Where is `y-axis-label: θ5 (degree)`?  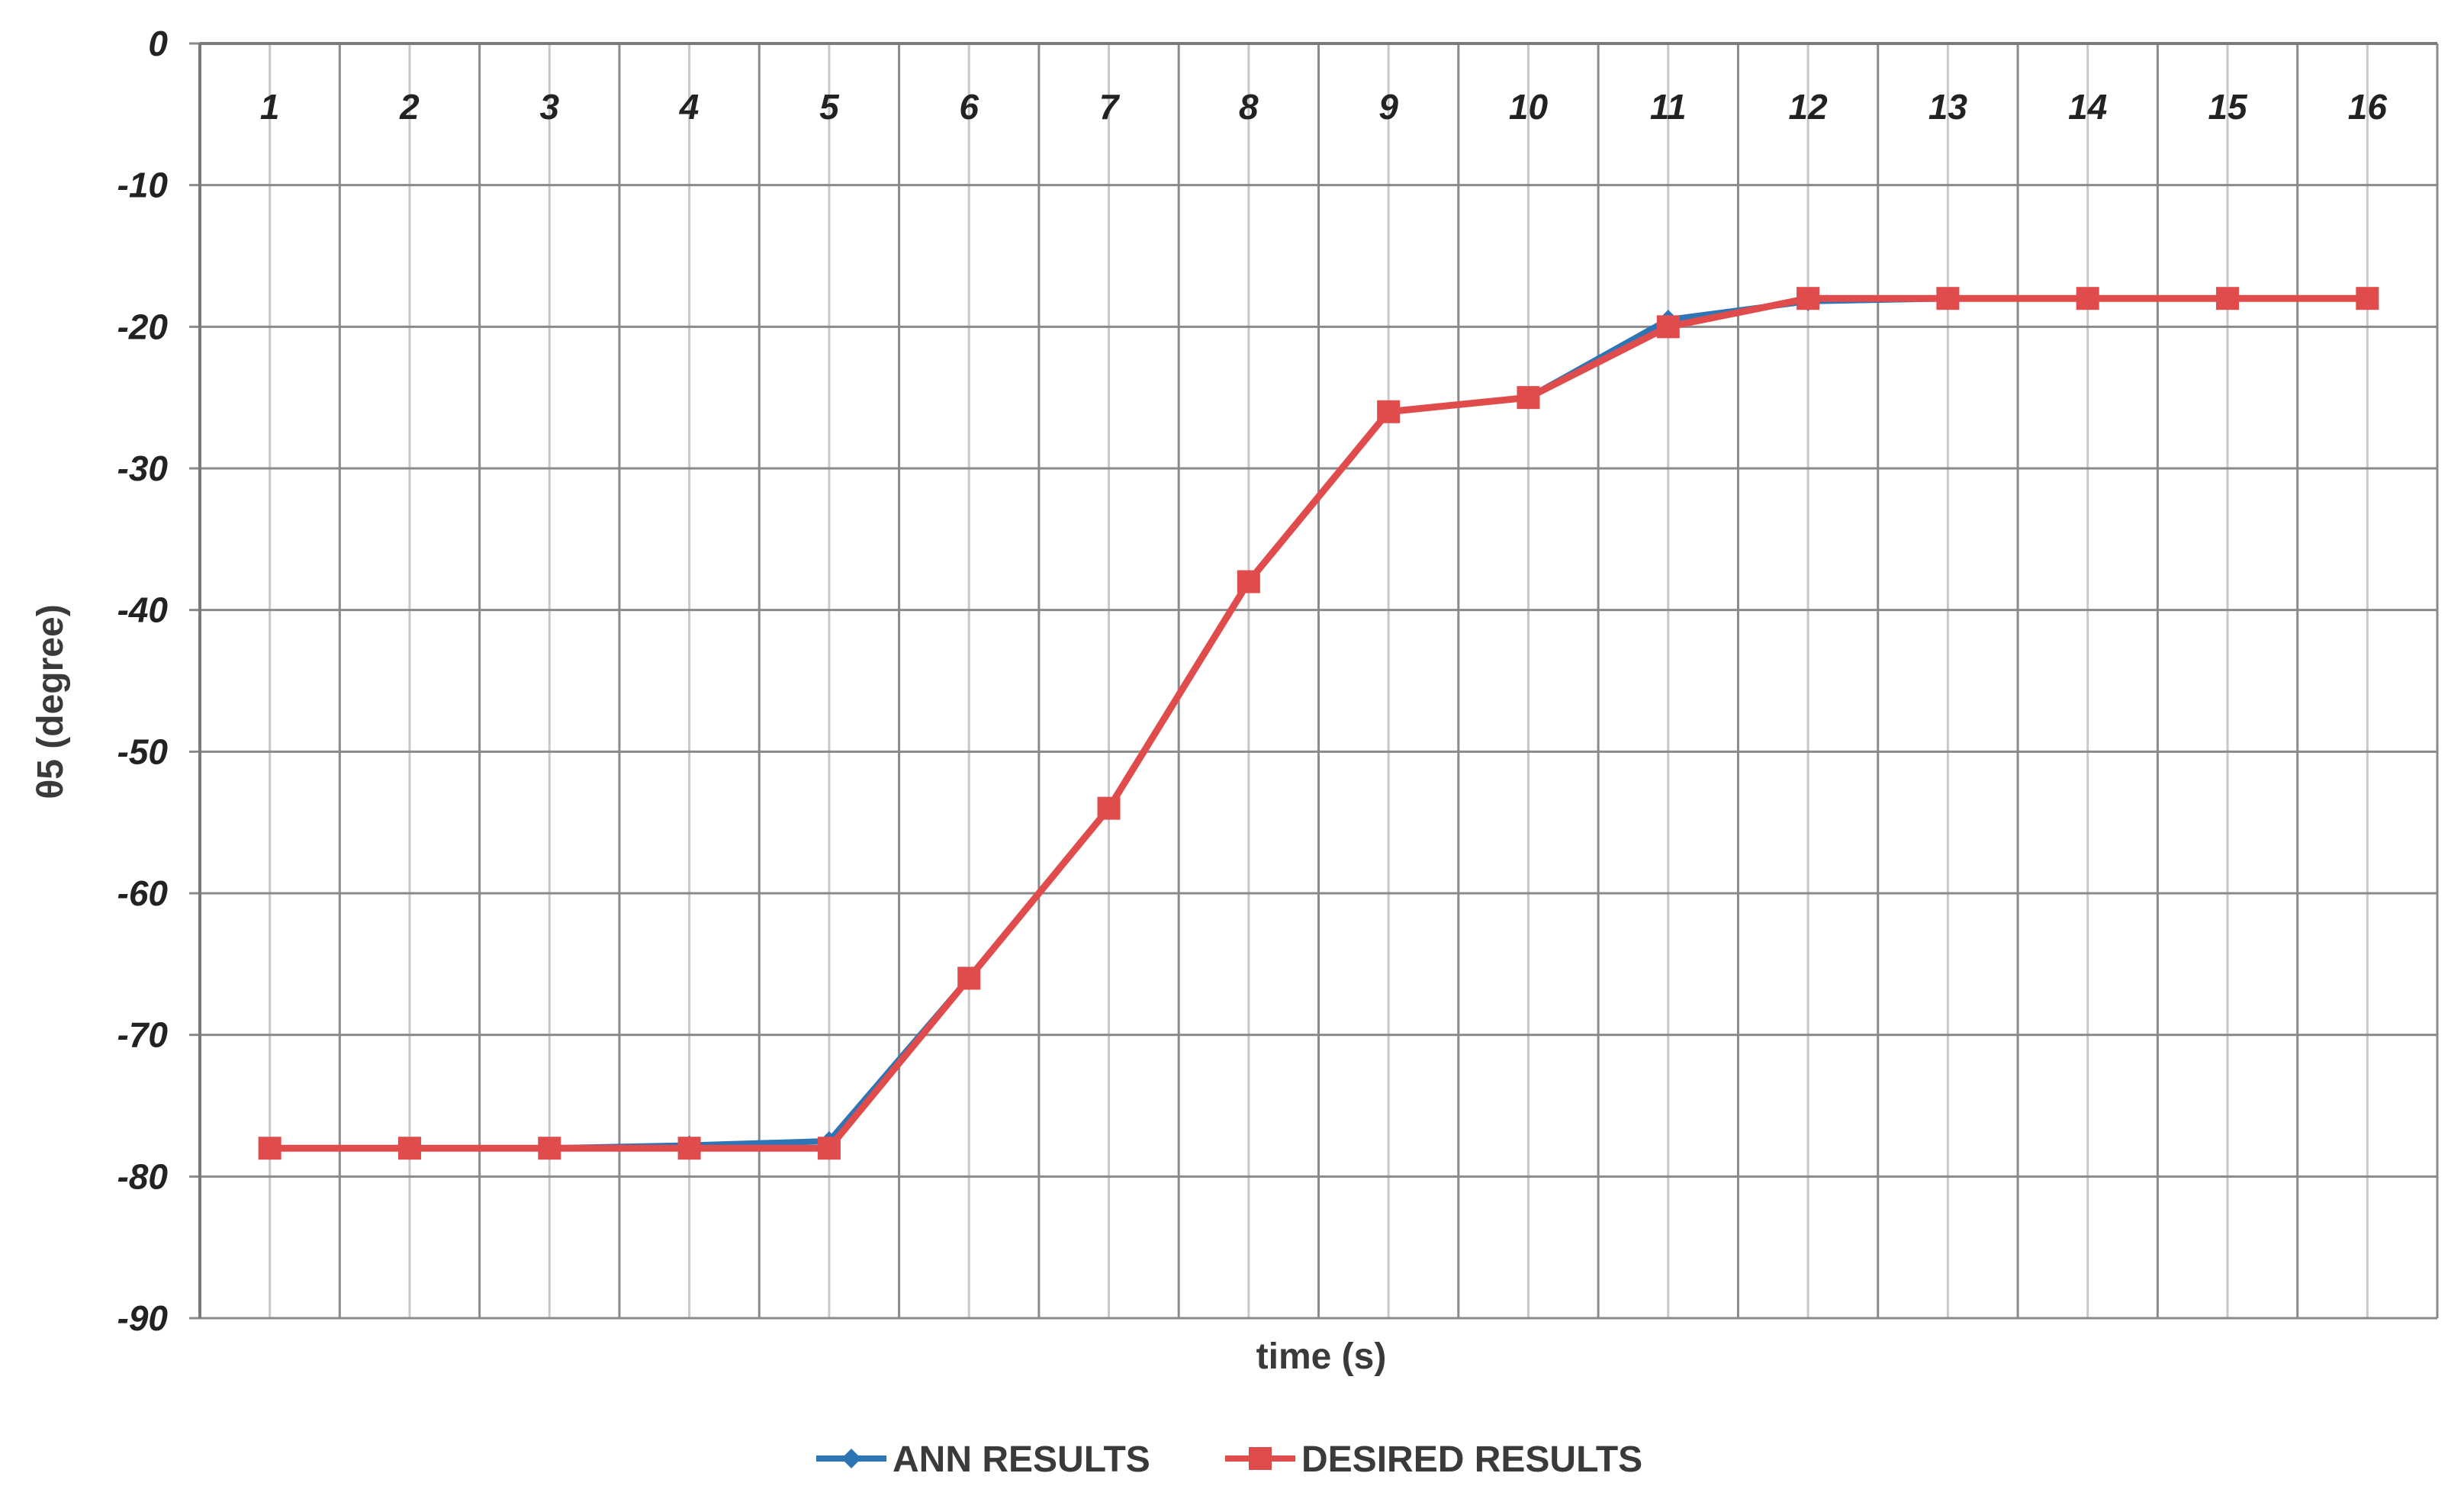 y-axis-label: θ5 (degree) is located at coordinates (51, 701).